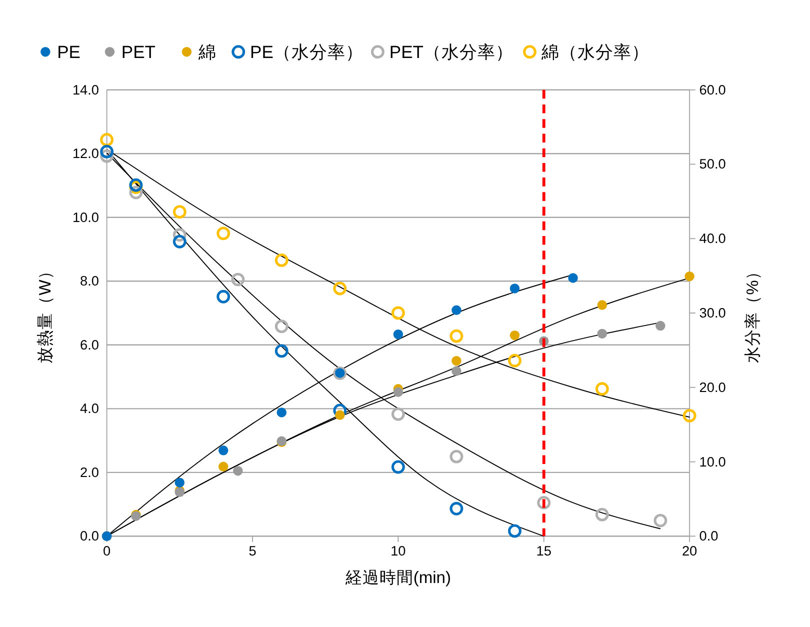 This screenshot has height=627, width=810. What do you see at coordinates (86, 90) in the screenshot?
I see `y-tick-label: 14.0` at bounding box center [86, 90].